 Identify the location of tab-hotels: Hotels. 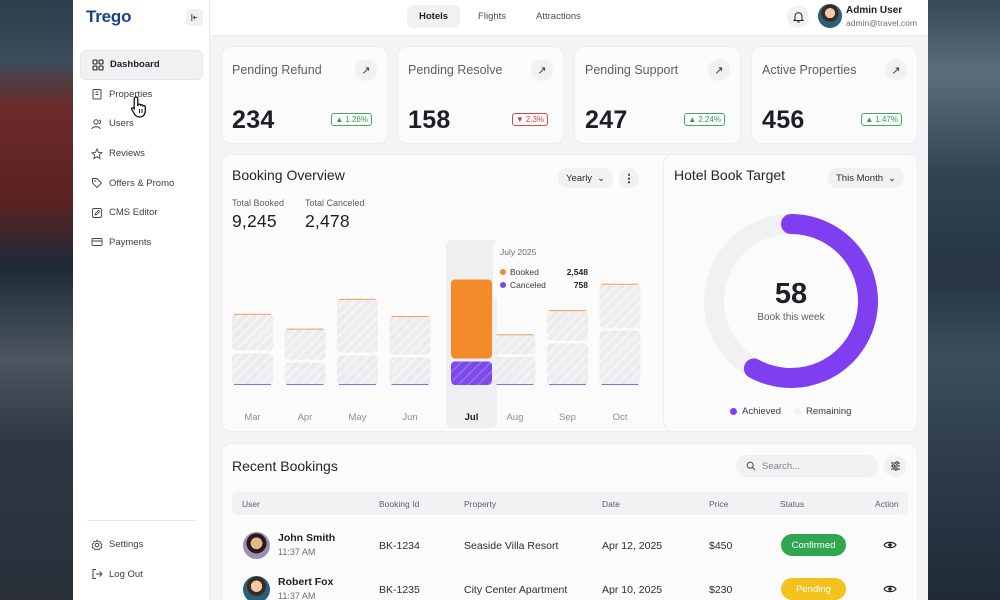
(434, 16).